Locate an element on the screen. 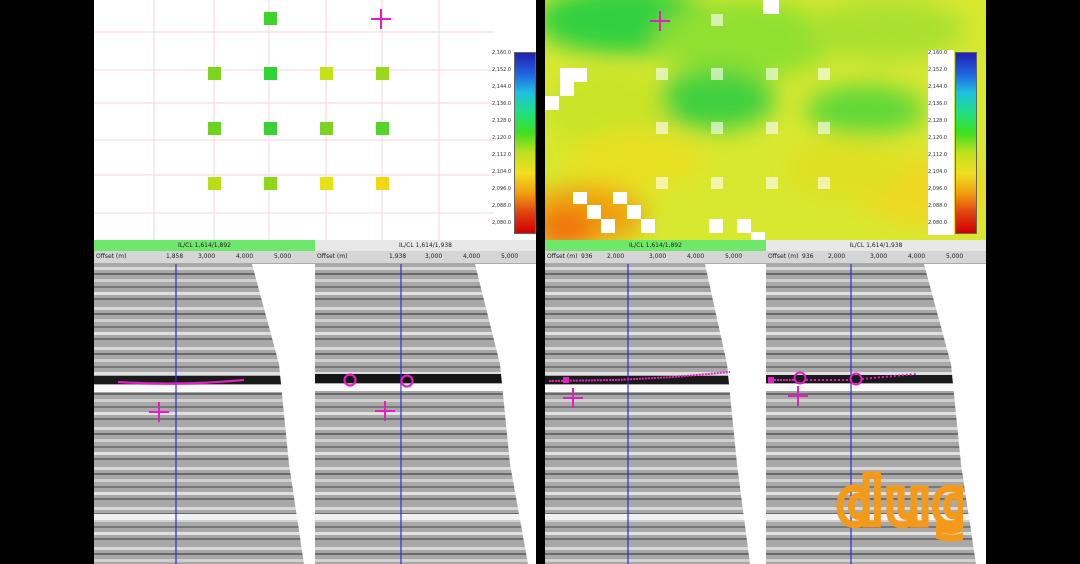 This screenshot has height=564, width=1080. offset-axis: Offset (m) 1,858 3,000 4,000 5,000 is located at coordinates (204, 257).